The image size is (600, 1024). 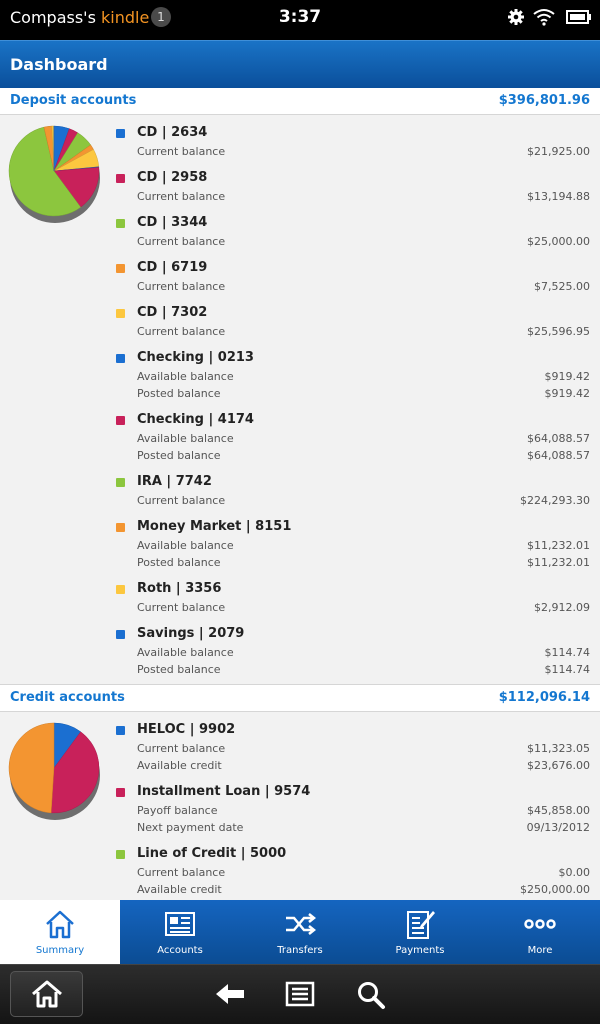 What do you see at coordinates (195, 357) in the screenshot?
I see `account-name: Checking | 0213` at bounding box center [195, 357].